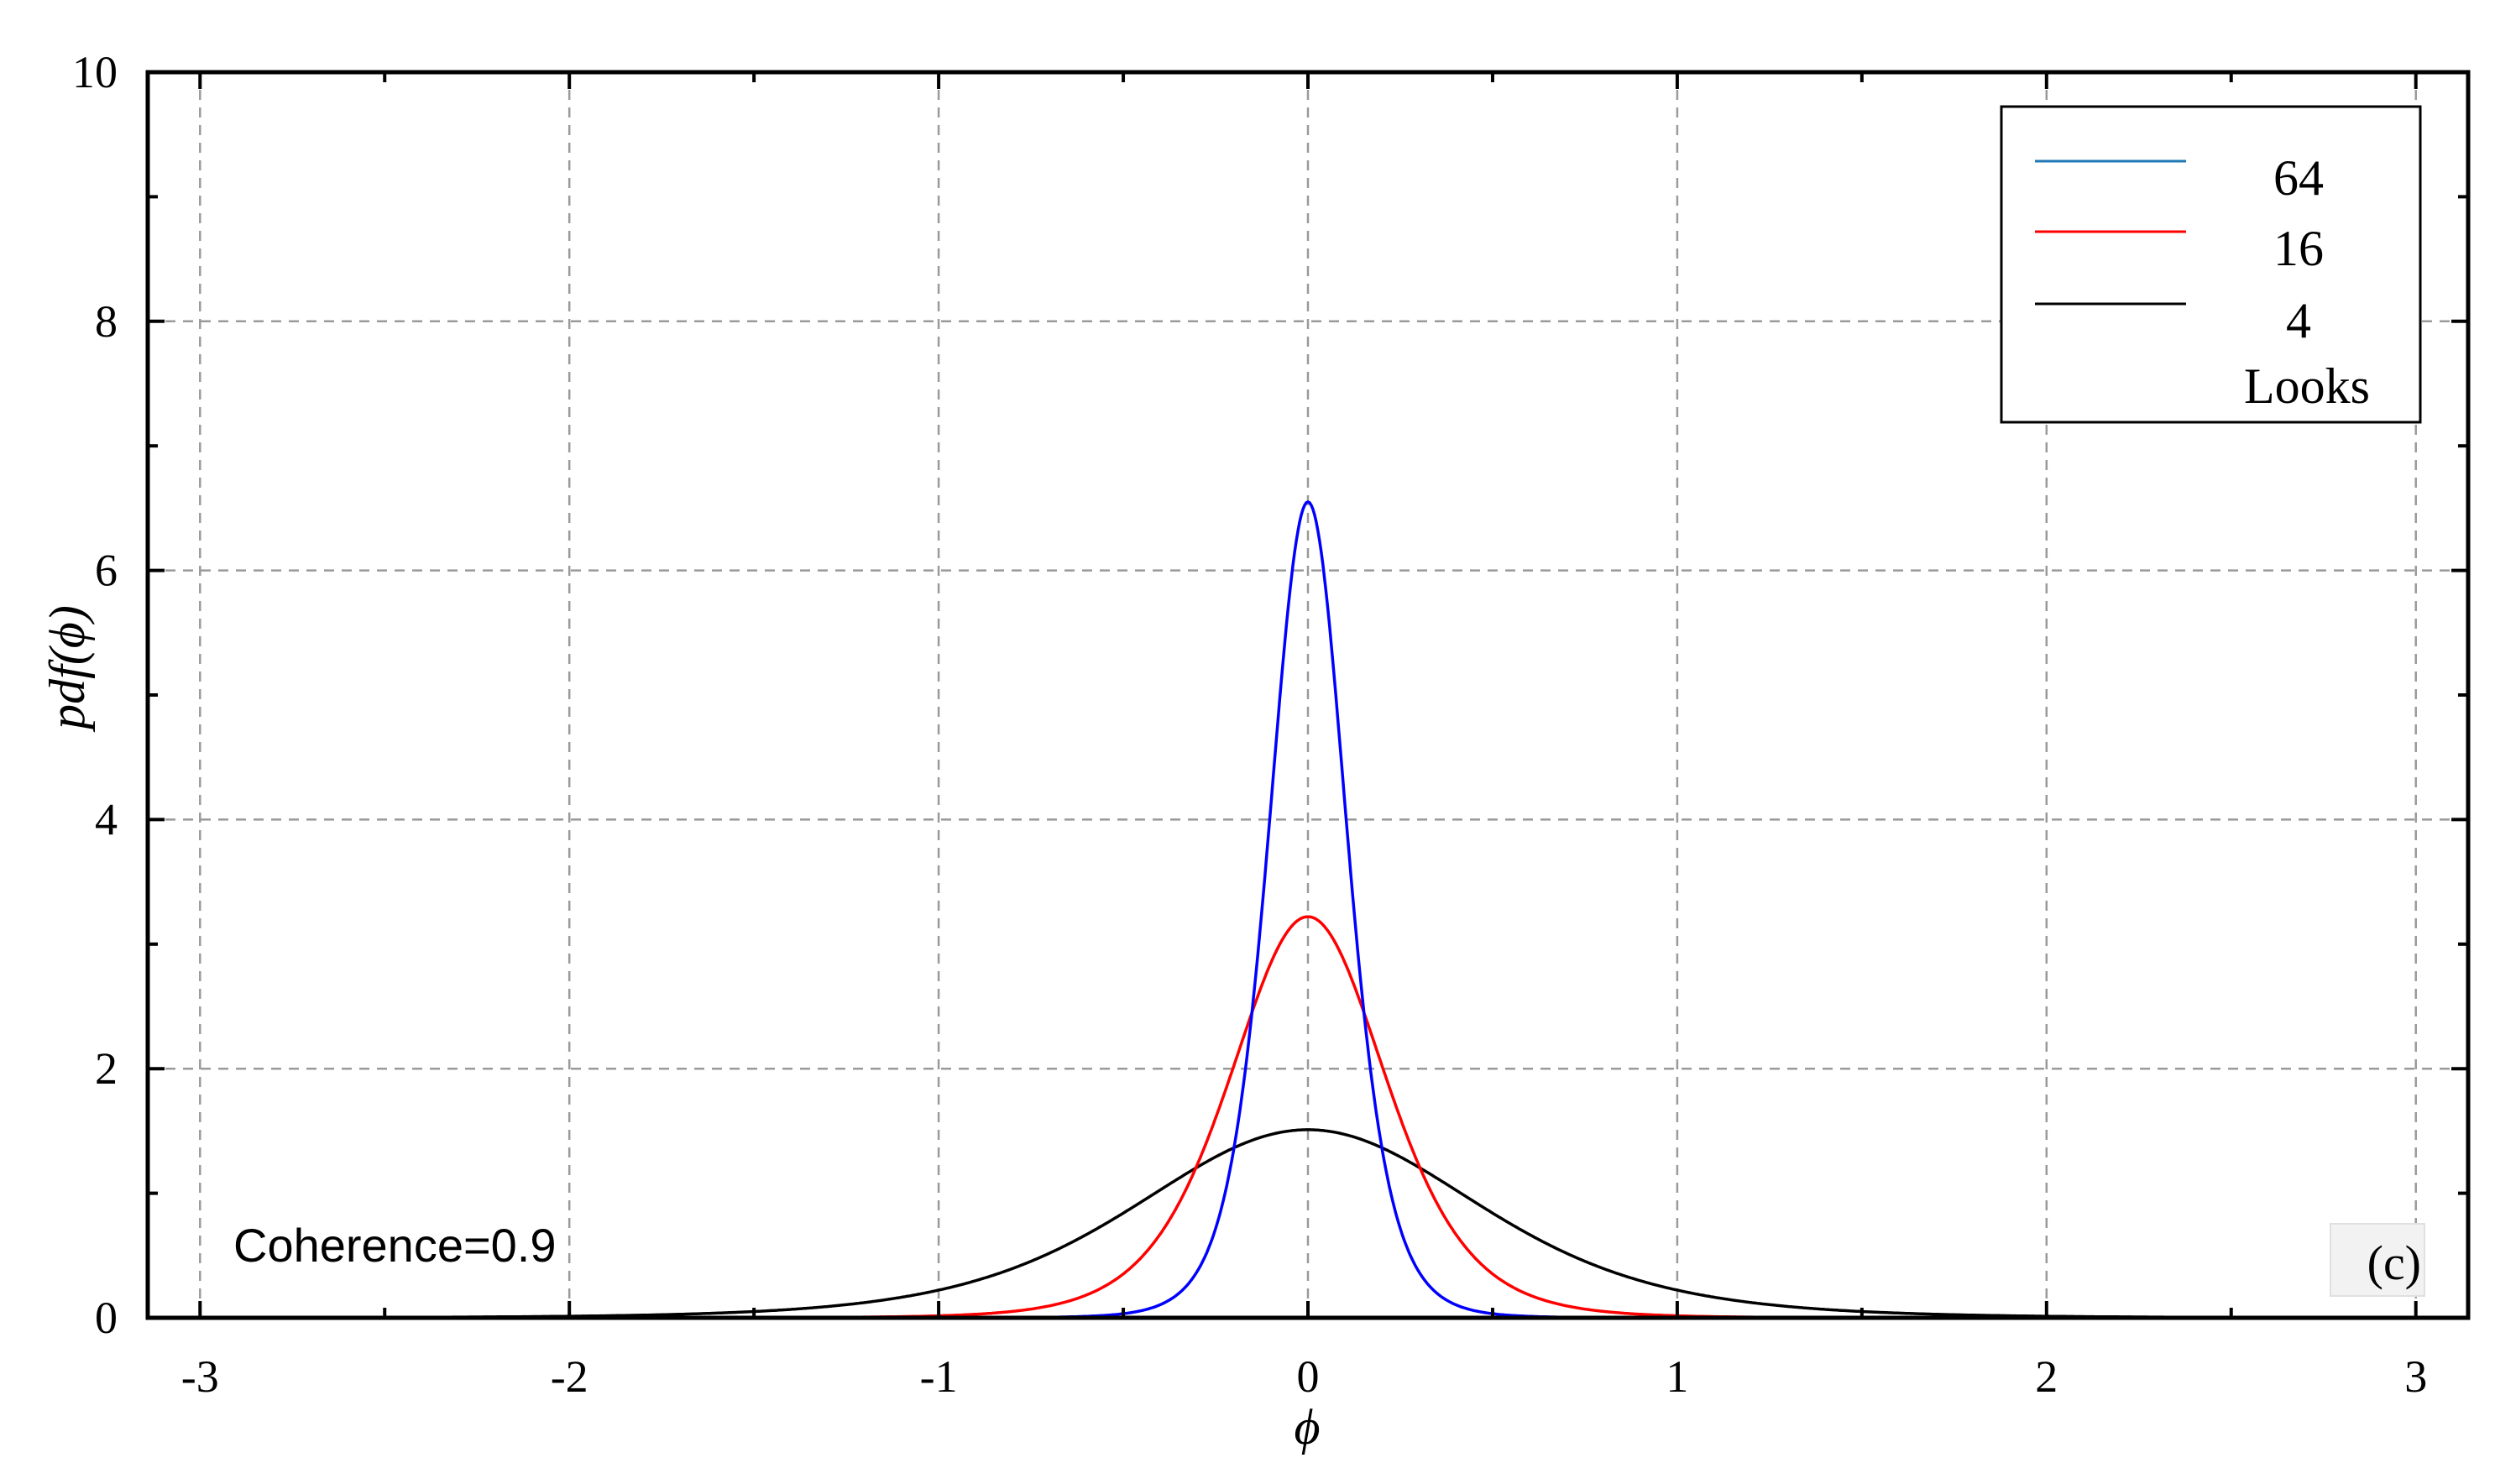 Image resolution: width=2495 pixels, height=1484 pixels. Describe the element at coordinates (106, 571) in the screenshot. I see `y-tick-label: 6` at that location.